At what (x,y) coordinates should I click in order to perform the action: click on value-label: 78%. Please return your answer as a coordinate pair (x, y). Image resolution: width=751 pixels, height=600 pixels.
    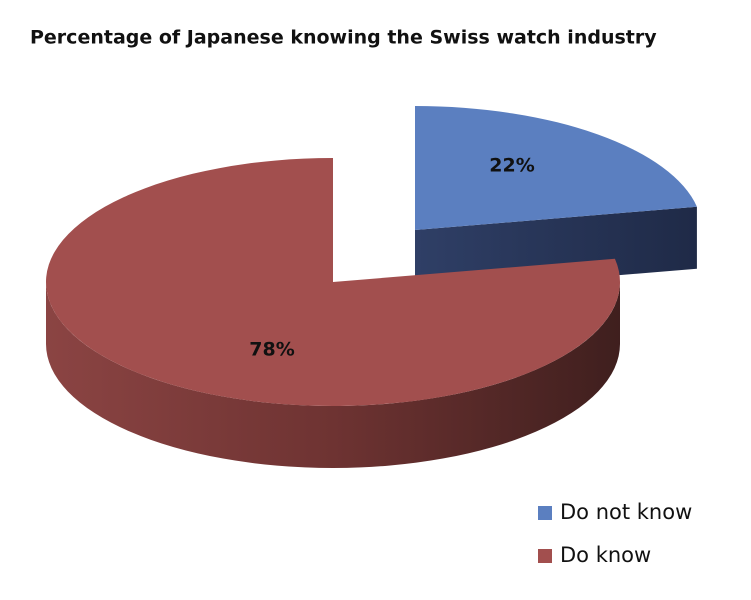
    Looking at the image, I should click on (271, 350).